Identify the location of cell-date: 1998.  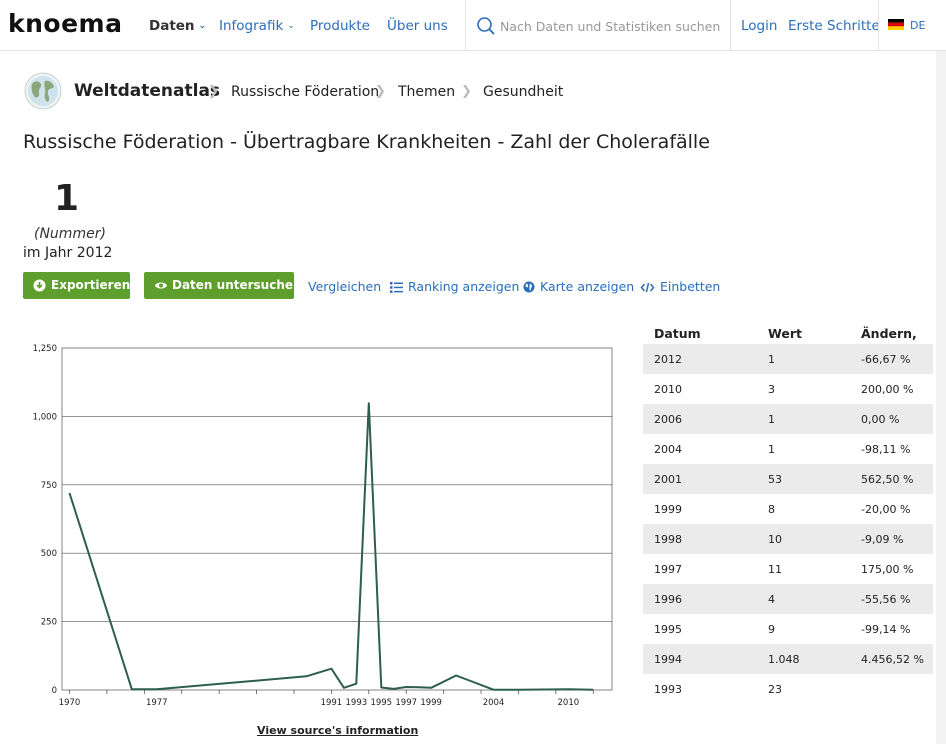
(668, 539).